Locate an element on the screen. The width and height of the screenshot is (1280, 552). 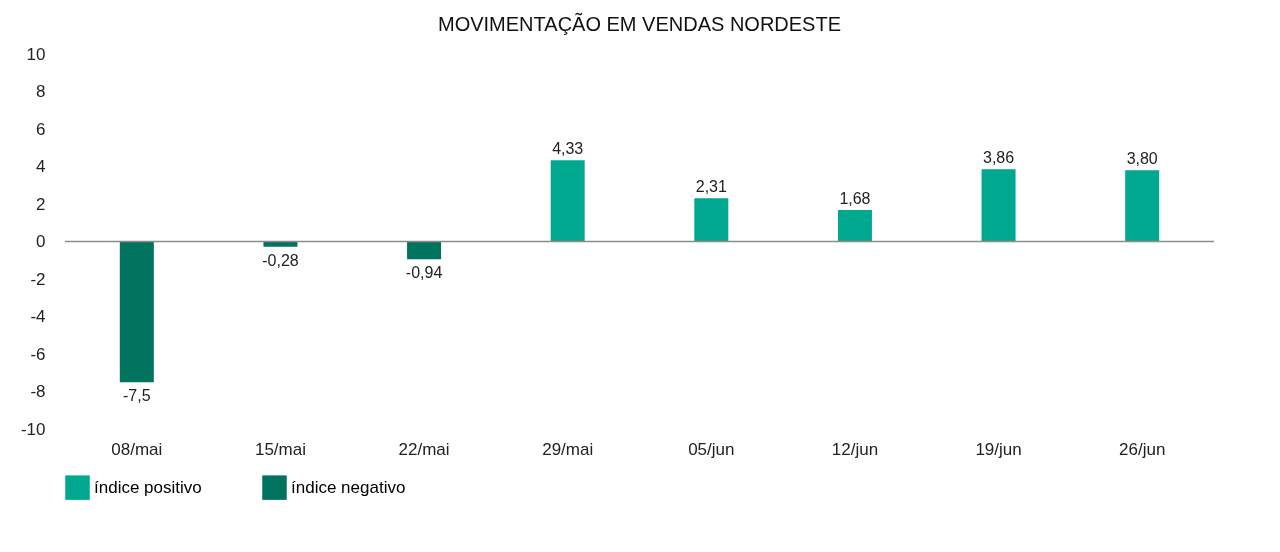
y-tick-label: -2 is located at coordinates (38, 279).